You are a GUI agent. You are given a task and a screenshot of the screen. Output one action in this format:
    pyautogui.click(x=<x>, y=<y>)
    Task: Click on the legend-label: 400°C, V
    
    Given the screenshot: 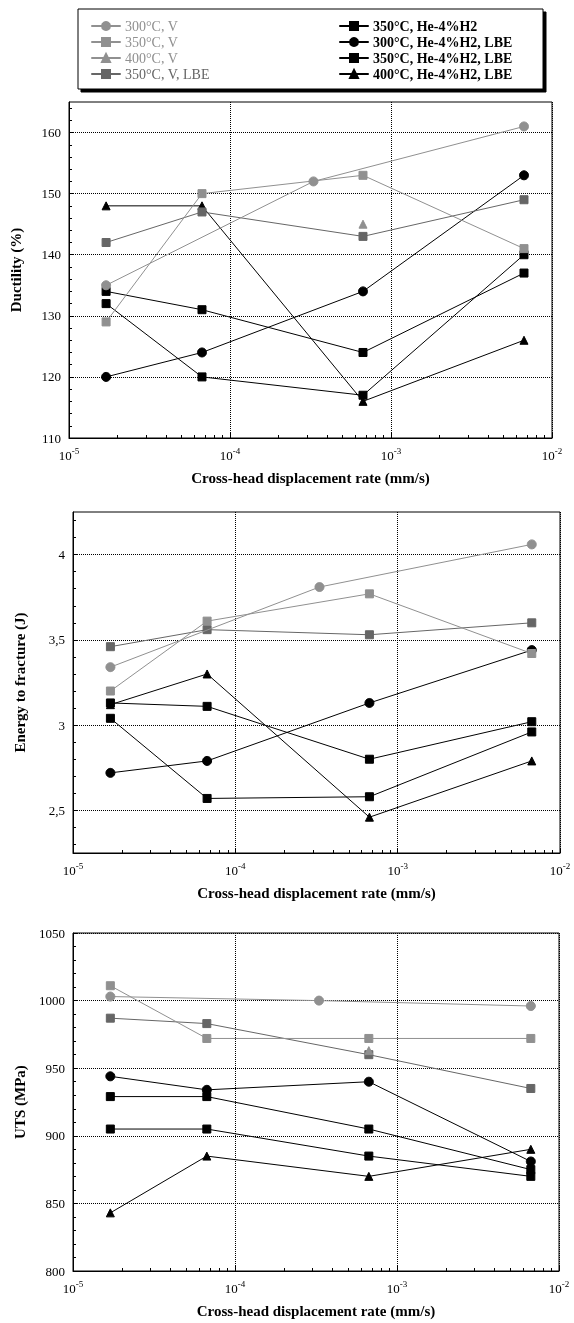 What is the action you would take?
    pyautogui.click(x=151, y=58)
    